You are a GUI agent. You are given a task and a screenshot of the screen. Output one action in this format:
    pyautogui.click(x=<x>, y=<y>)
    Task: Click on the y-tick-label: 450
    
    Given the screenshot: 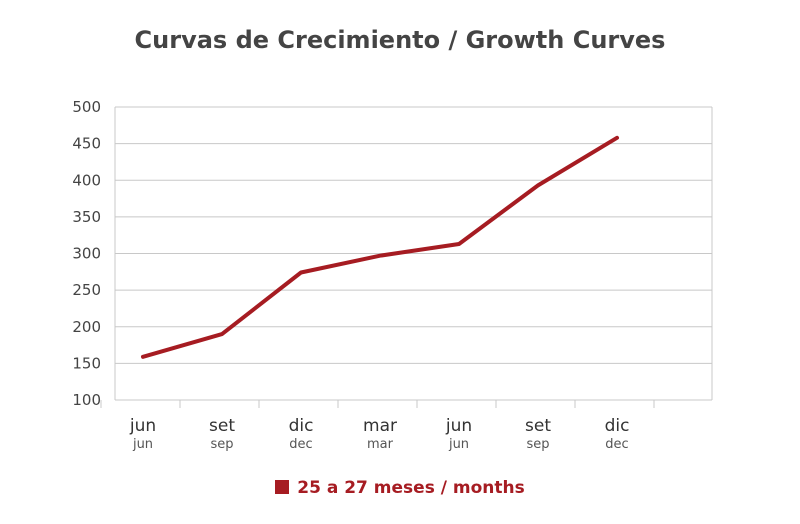 What is the action you would take?
    pyautogui.click(x=86, y=144)
    